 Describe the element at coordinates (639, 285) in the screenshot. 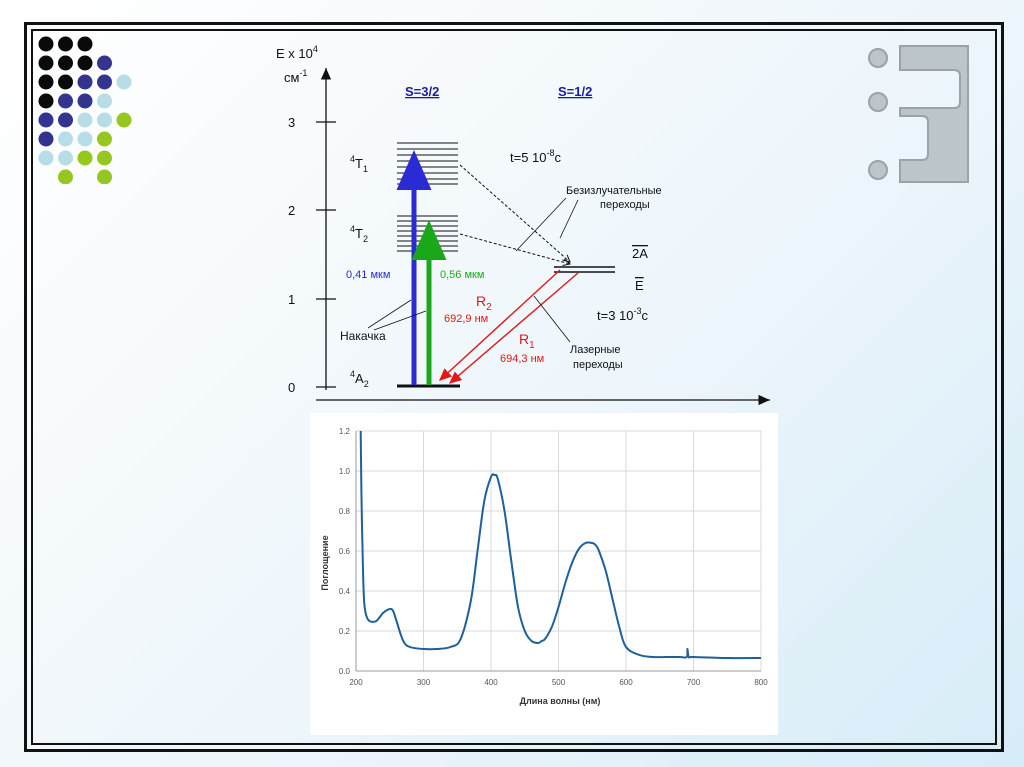

I see `level-label-E: E` at that location.